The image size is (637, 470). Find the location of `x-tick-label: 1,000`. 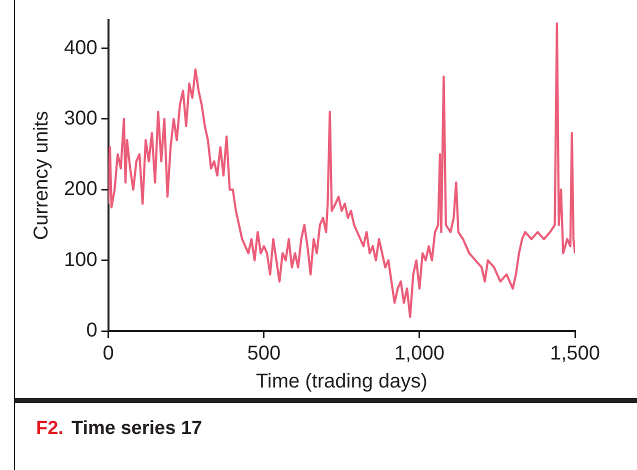

x-tick-label: 1,000 is located at coordinates (419, 353).